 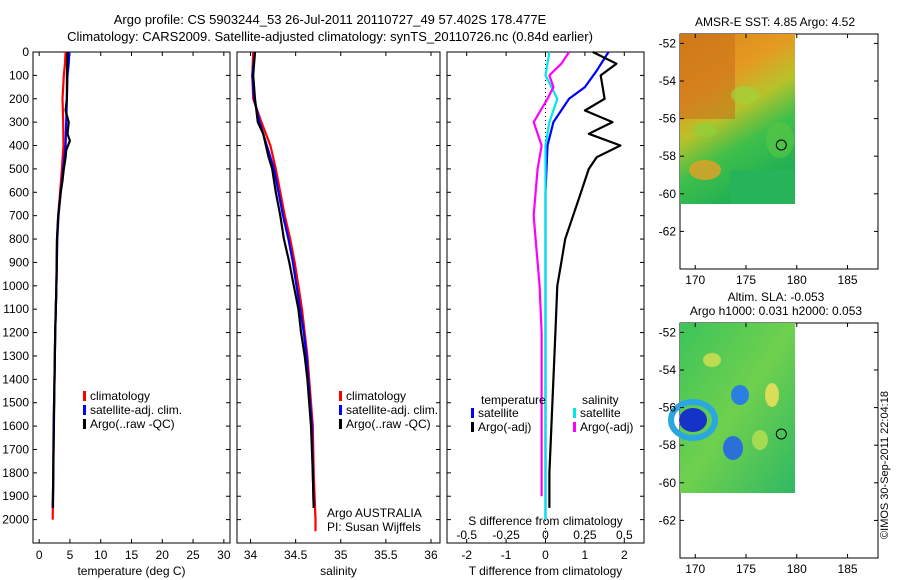 What do you see at coordinates (132, 555) in the screenshot?
I see `x-tick-label: 15` at bounding box center [132, 555].